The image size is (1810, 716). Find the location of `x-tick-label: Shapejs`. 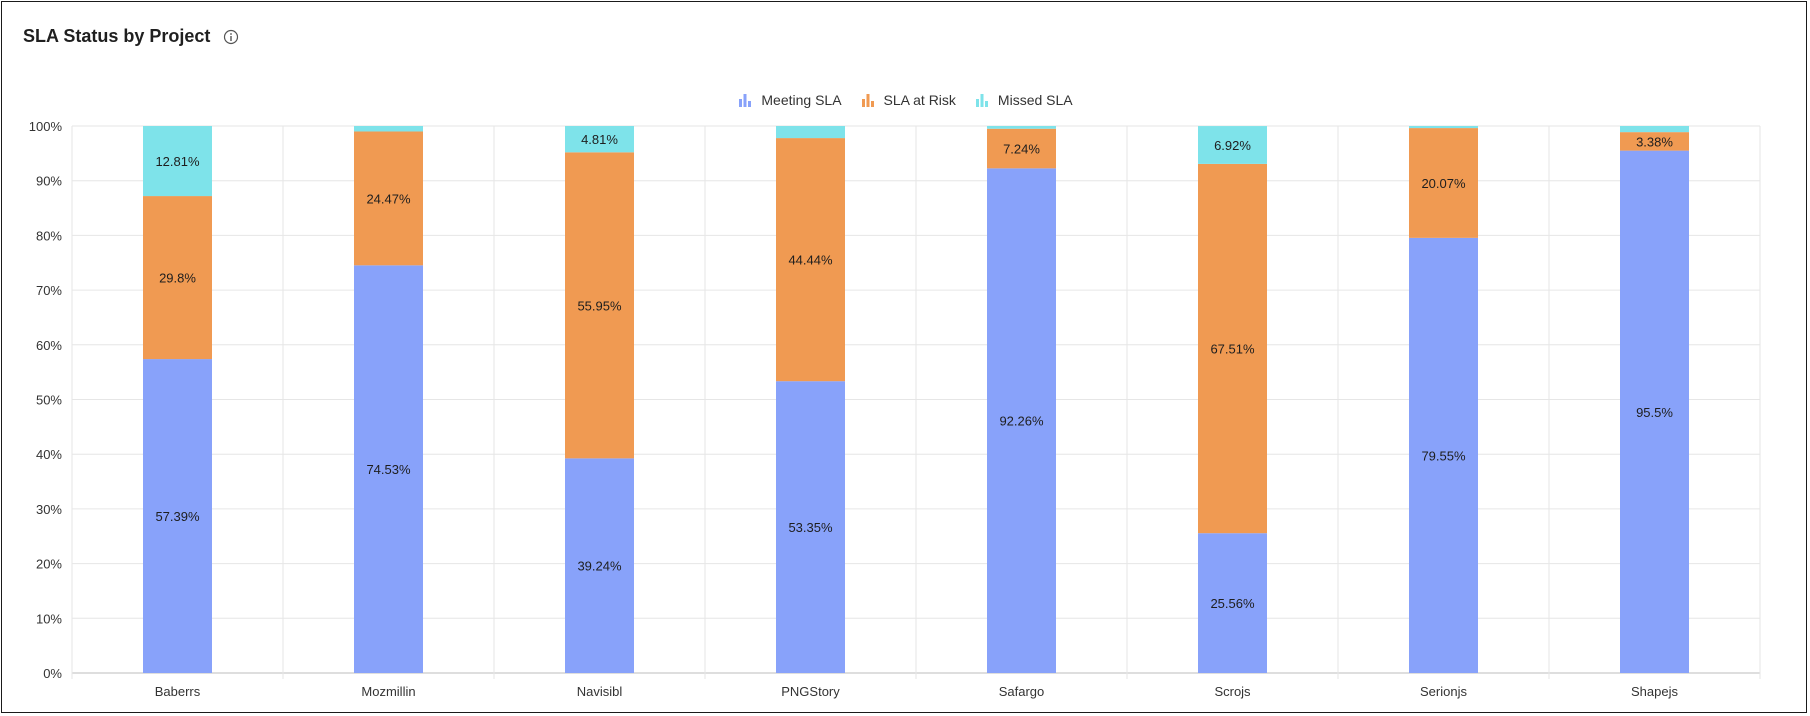

x-tick-label: Shapejs is located at coordinates (1654, 691).